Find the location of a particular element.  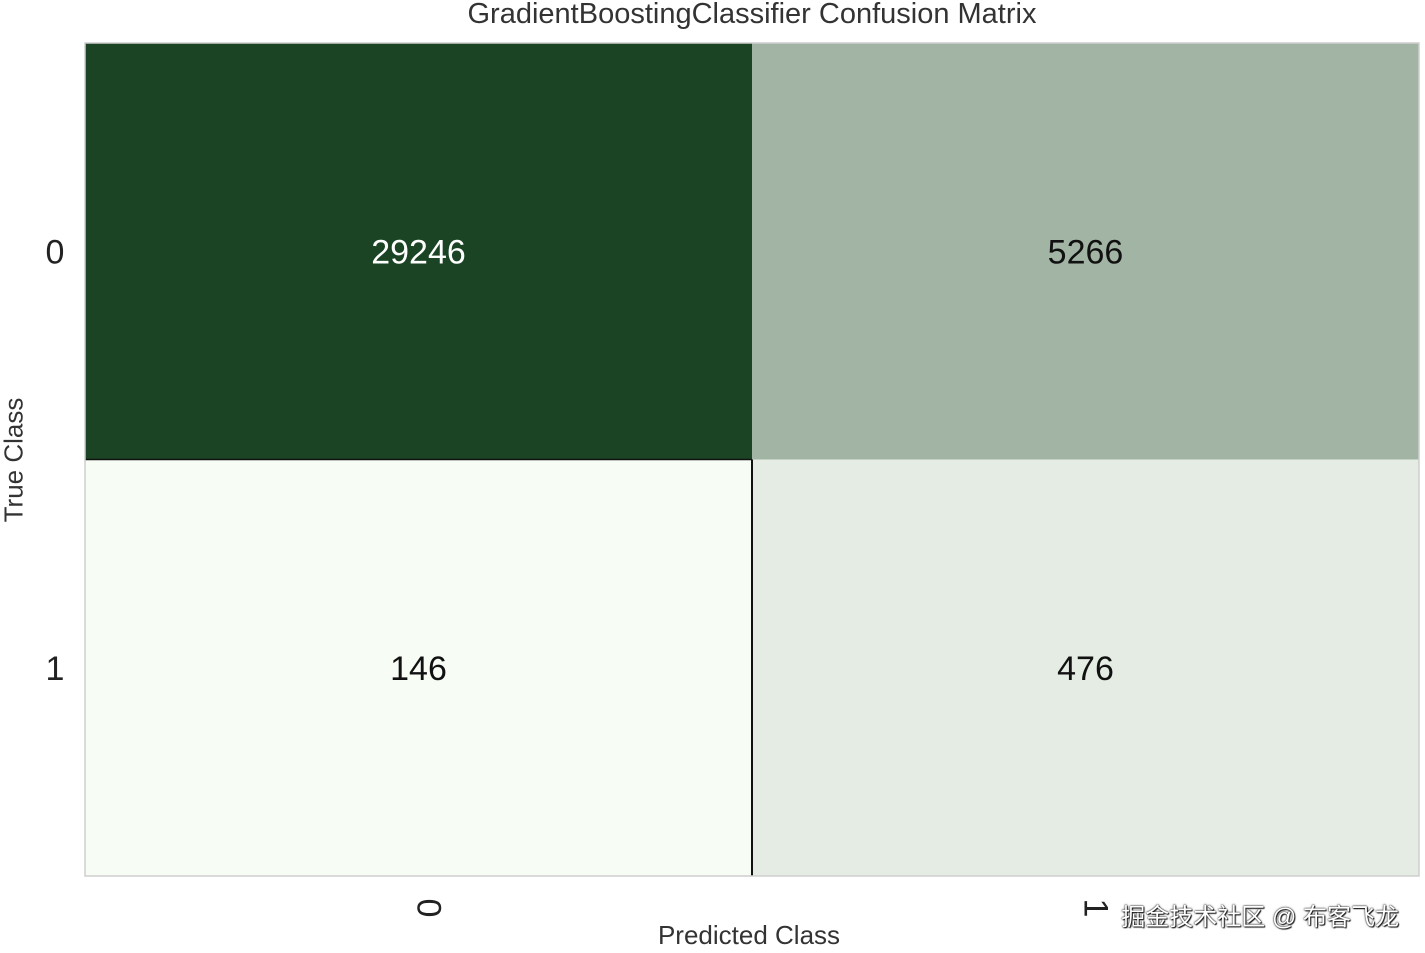

y-tick-label: 1 is located at coordinates (55, 669).